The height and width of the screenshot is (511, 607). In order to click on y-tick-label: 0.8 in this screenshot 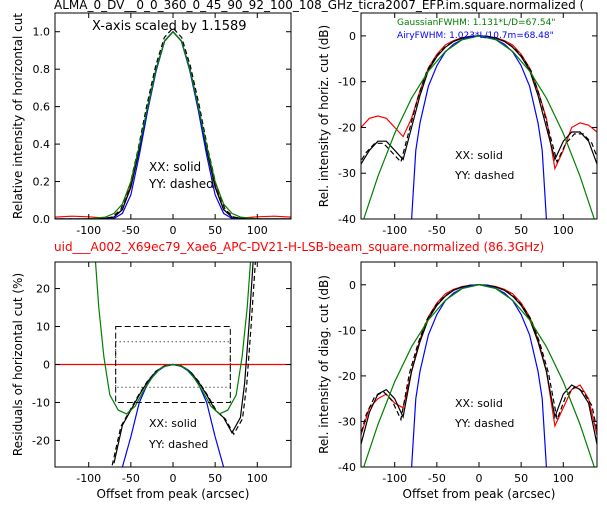, I will do `click(42, 69)`.